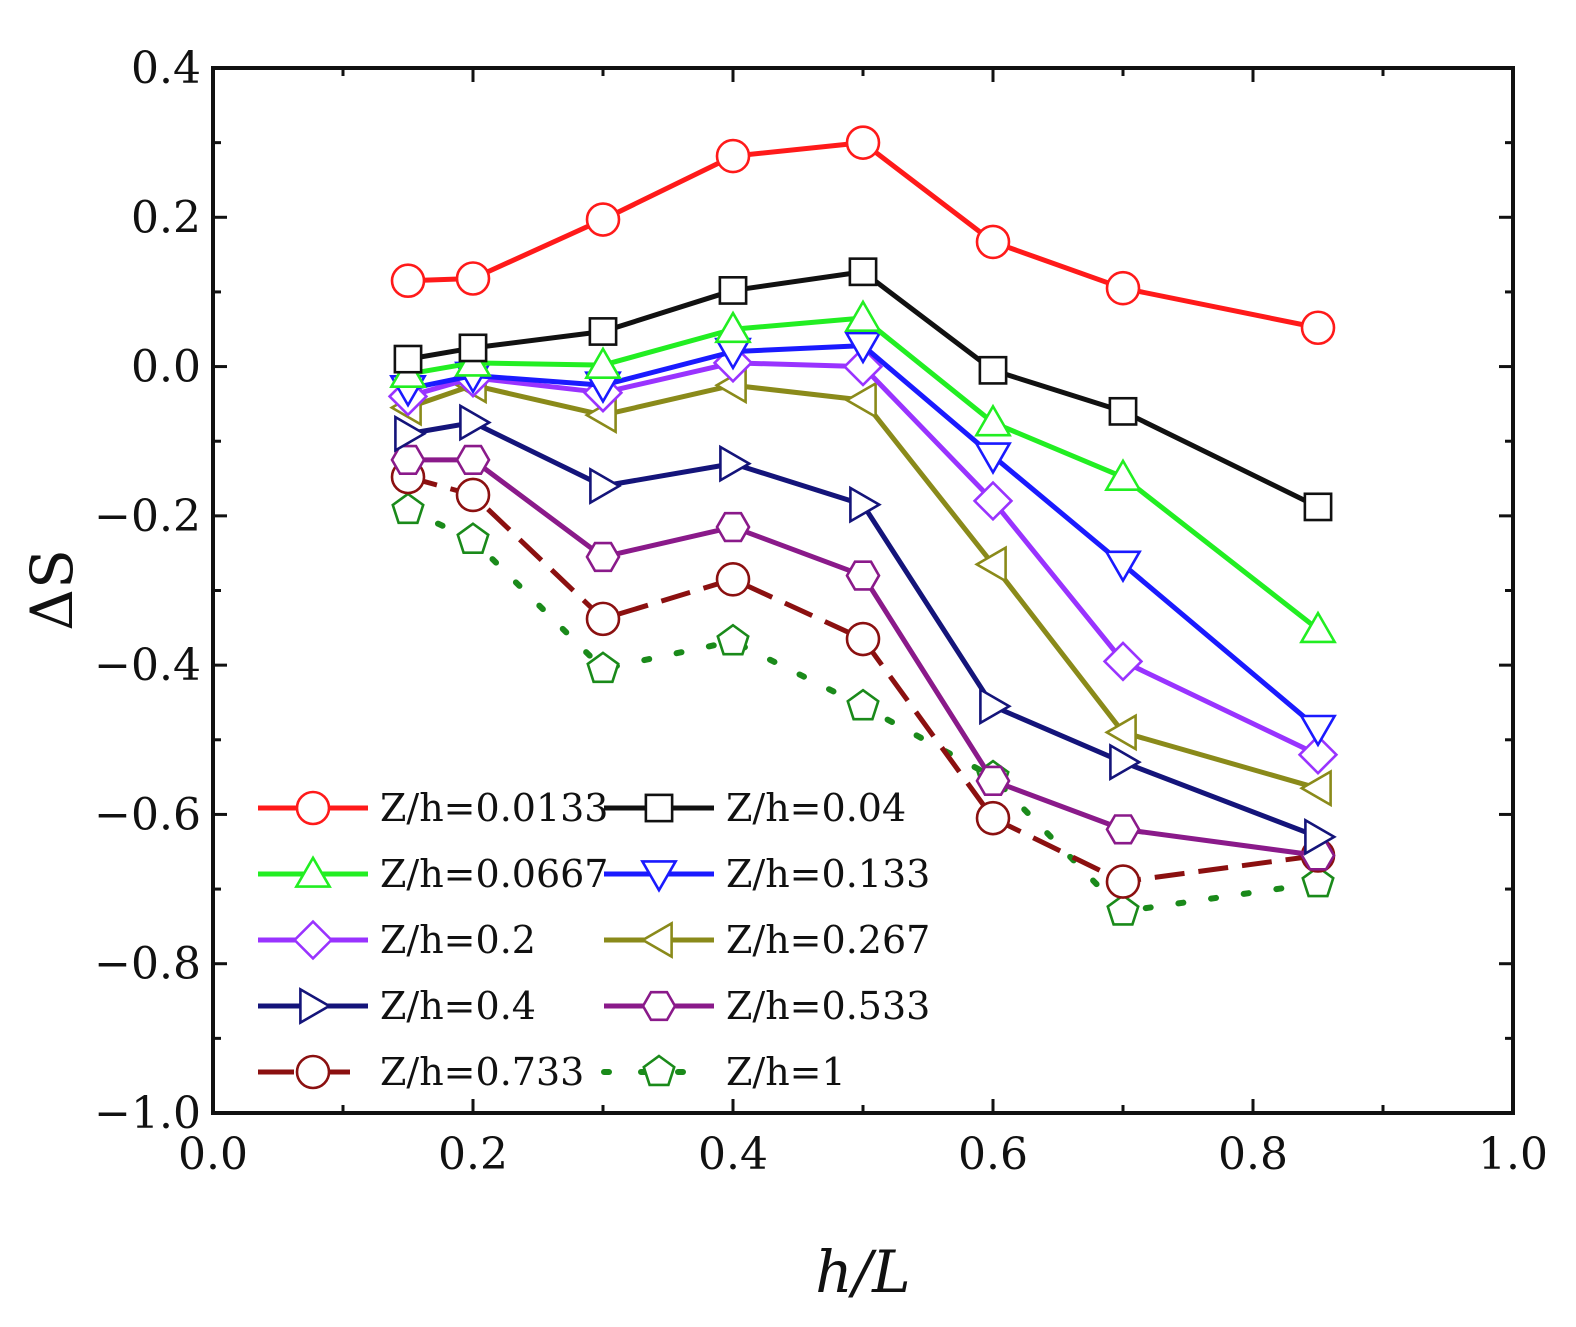 This screenshot has width=1576, height=1327. I want to click on x-tick-label: 0.4, so click(733, 1154).